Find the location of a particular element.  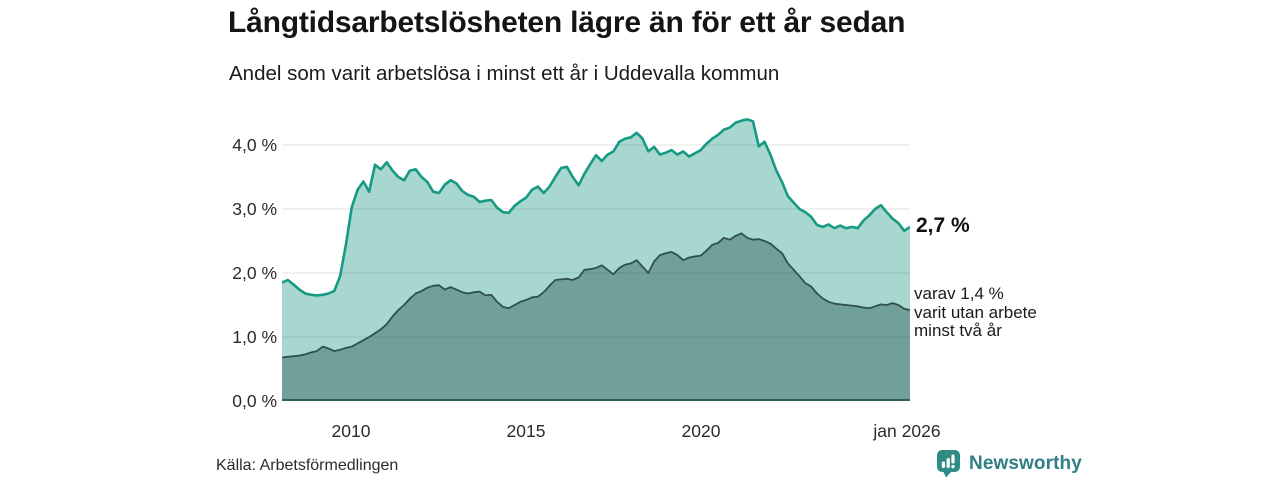

y-tick-label: 3,0 % is located at coordinates (254, 209).